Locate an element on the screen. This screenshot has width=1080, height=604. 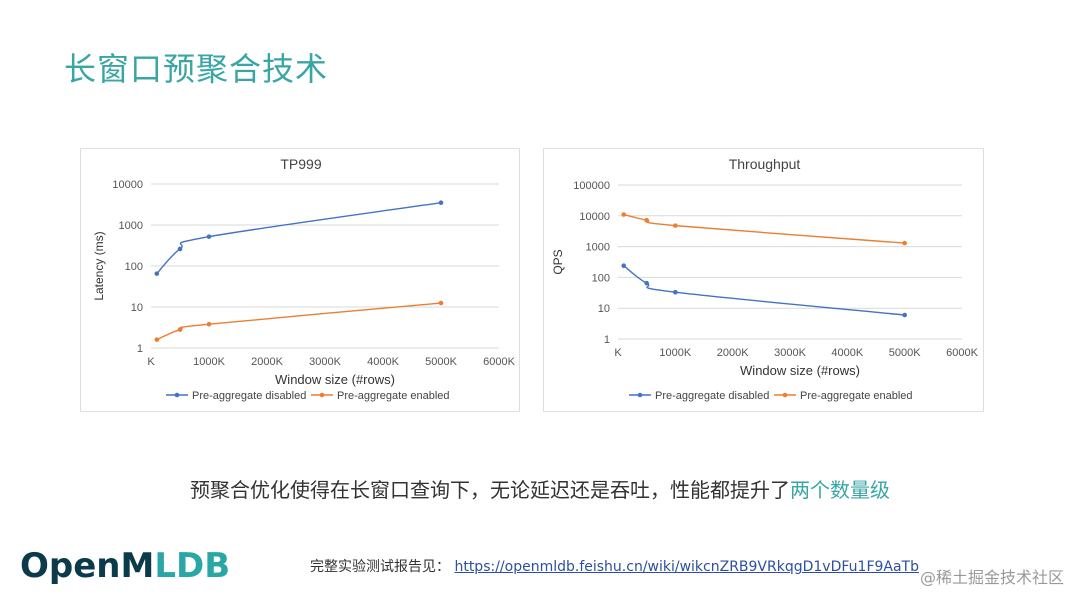
logo-main: OpenM is located at coordinates (87, 566).